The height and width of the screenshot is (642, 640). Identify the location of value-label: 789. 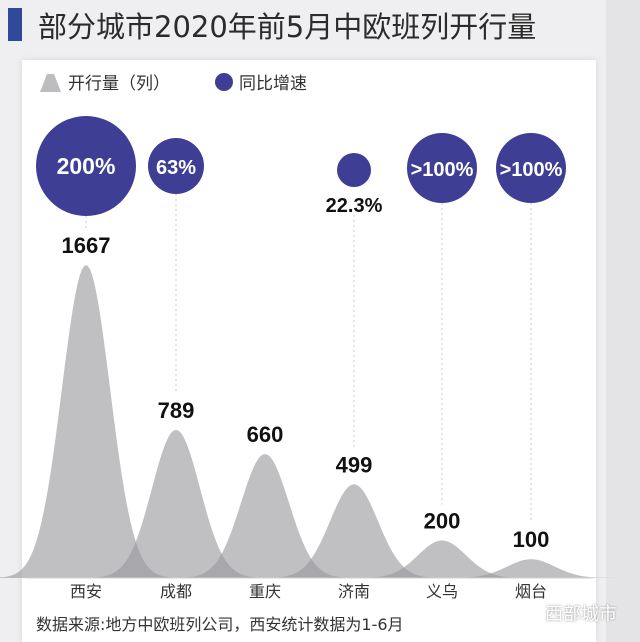
(176, 410).